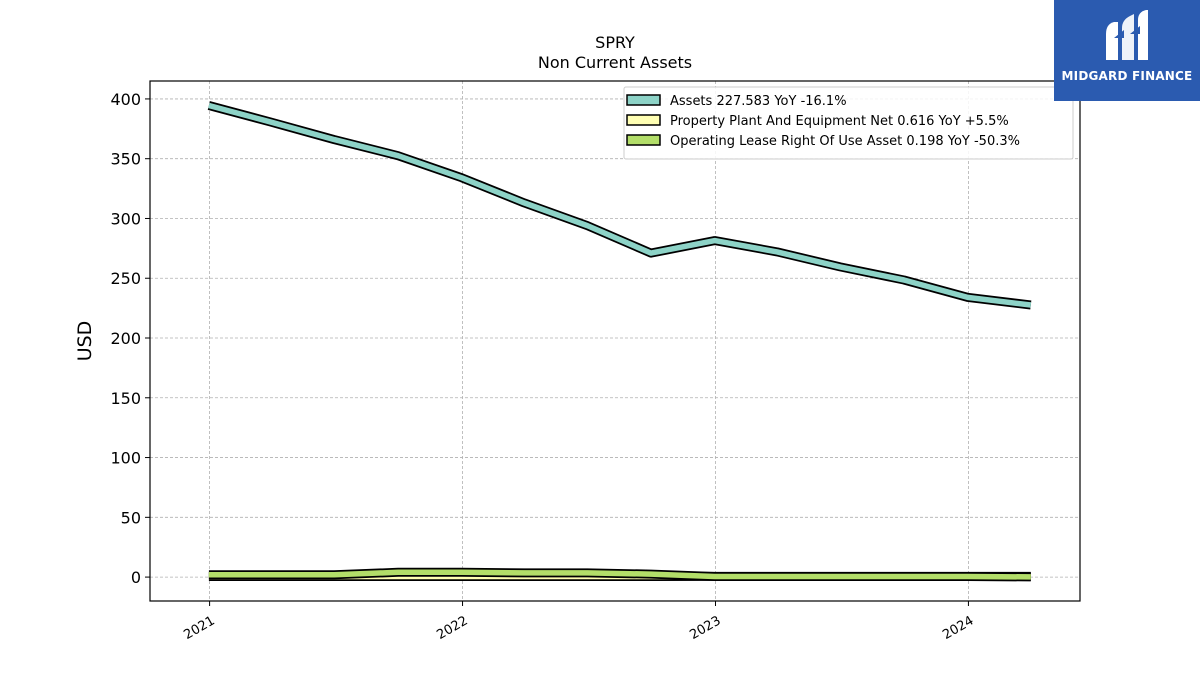 Image resolution: width=1200 pixels, height=675 pixels. Describe the element at coordinates (1127, 76) in the screenshot. I see `logo-text: MIDGARD FINANCE` at that location.